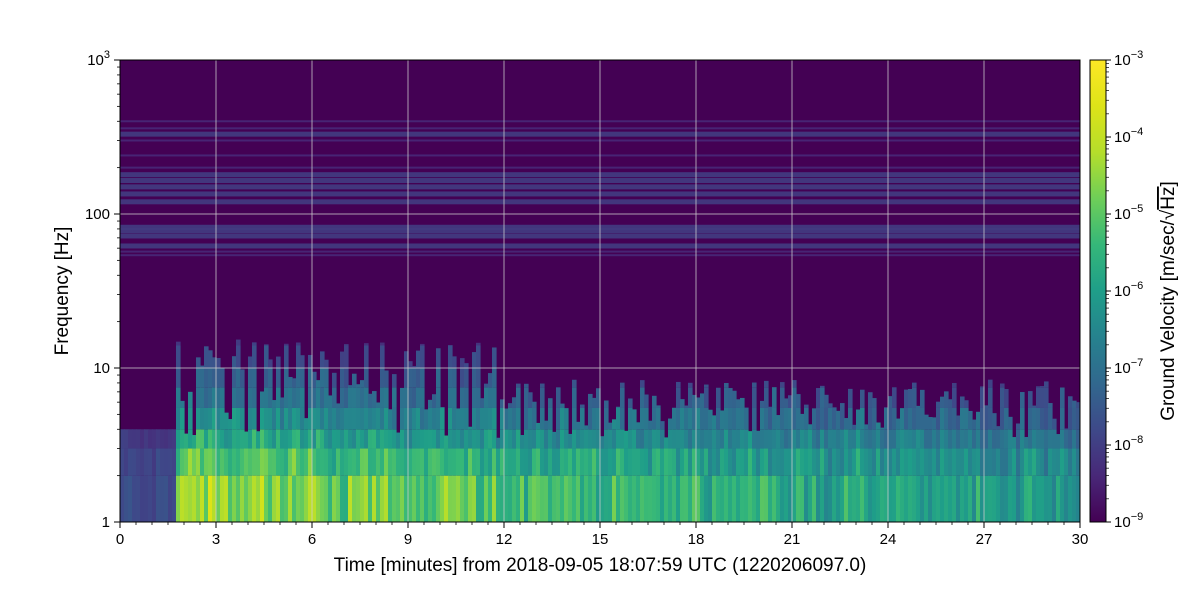 Image resolution: width=1200 pixels, height=600 pixels. I want to click on y-tick-label: 1, so click(106, 522).